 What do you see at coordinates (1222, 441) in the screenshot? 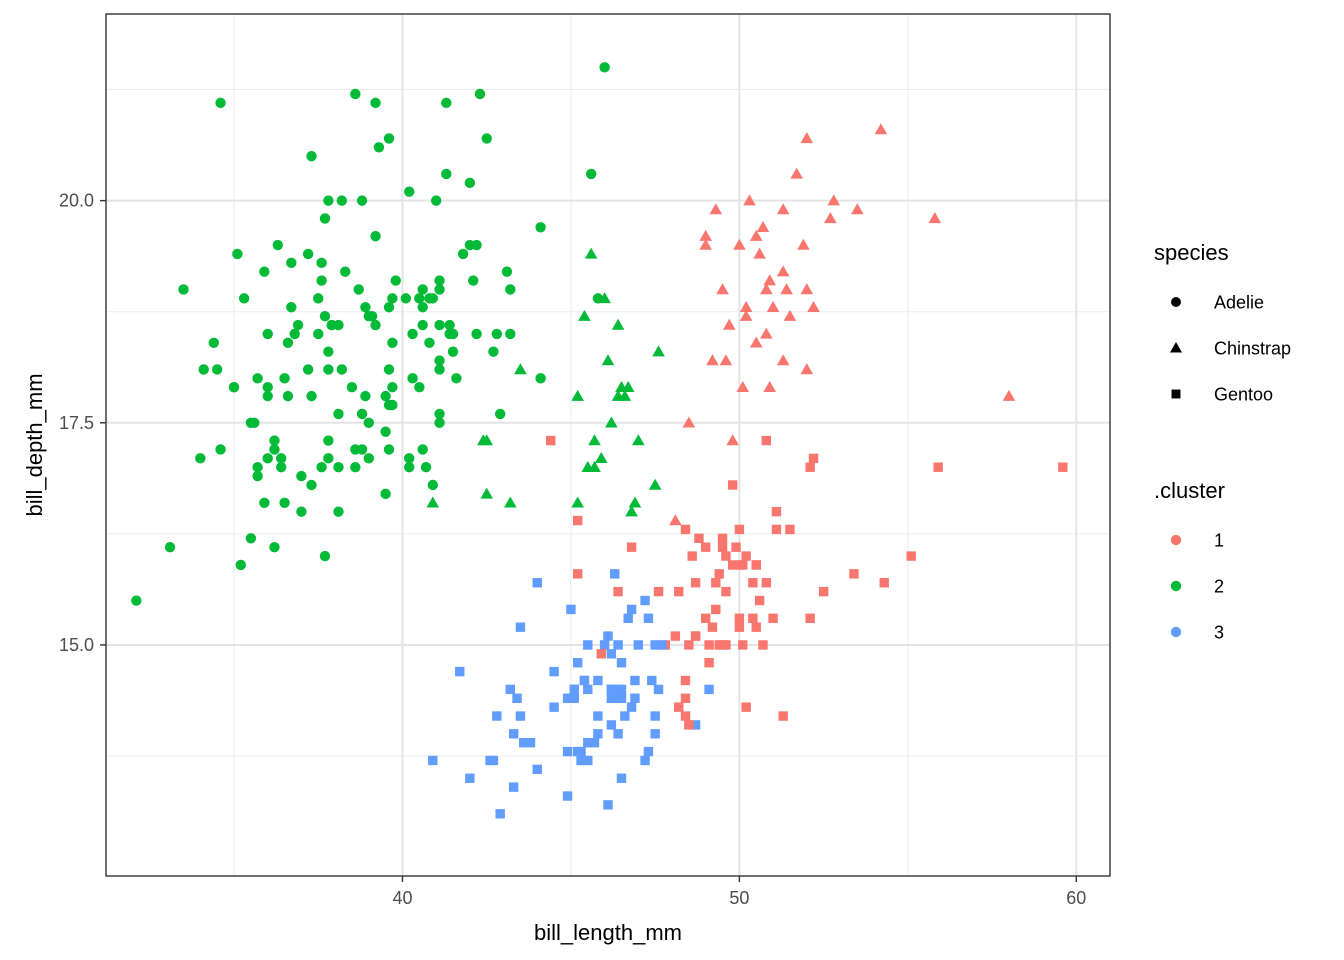
I see `legend-area: species Adelie Chinstrap Gentoo .cluster 1 2 3` at bounding box center [1222, 441].